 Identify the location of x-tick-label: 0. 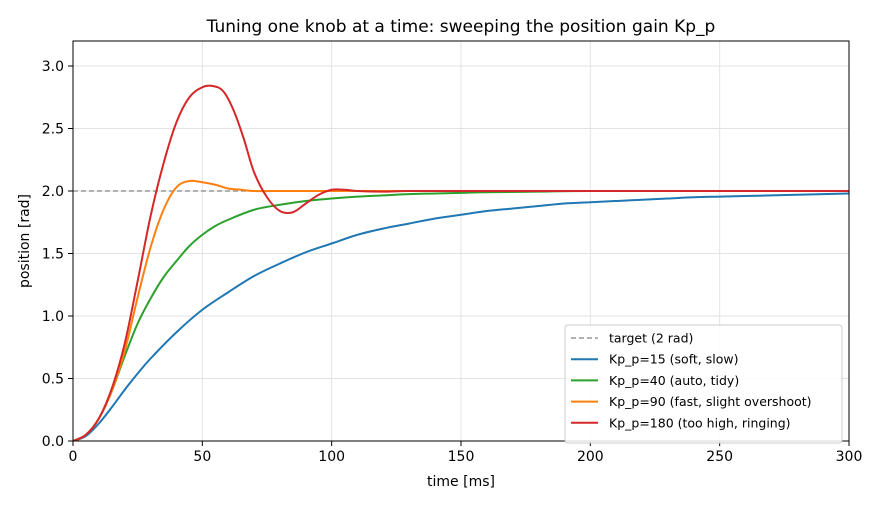
(73, 457).